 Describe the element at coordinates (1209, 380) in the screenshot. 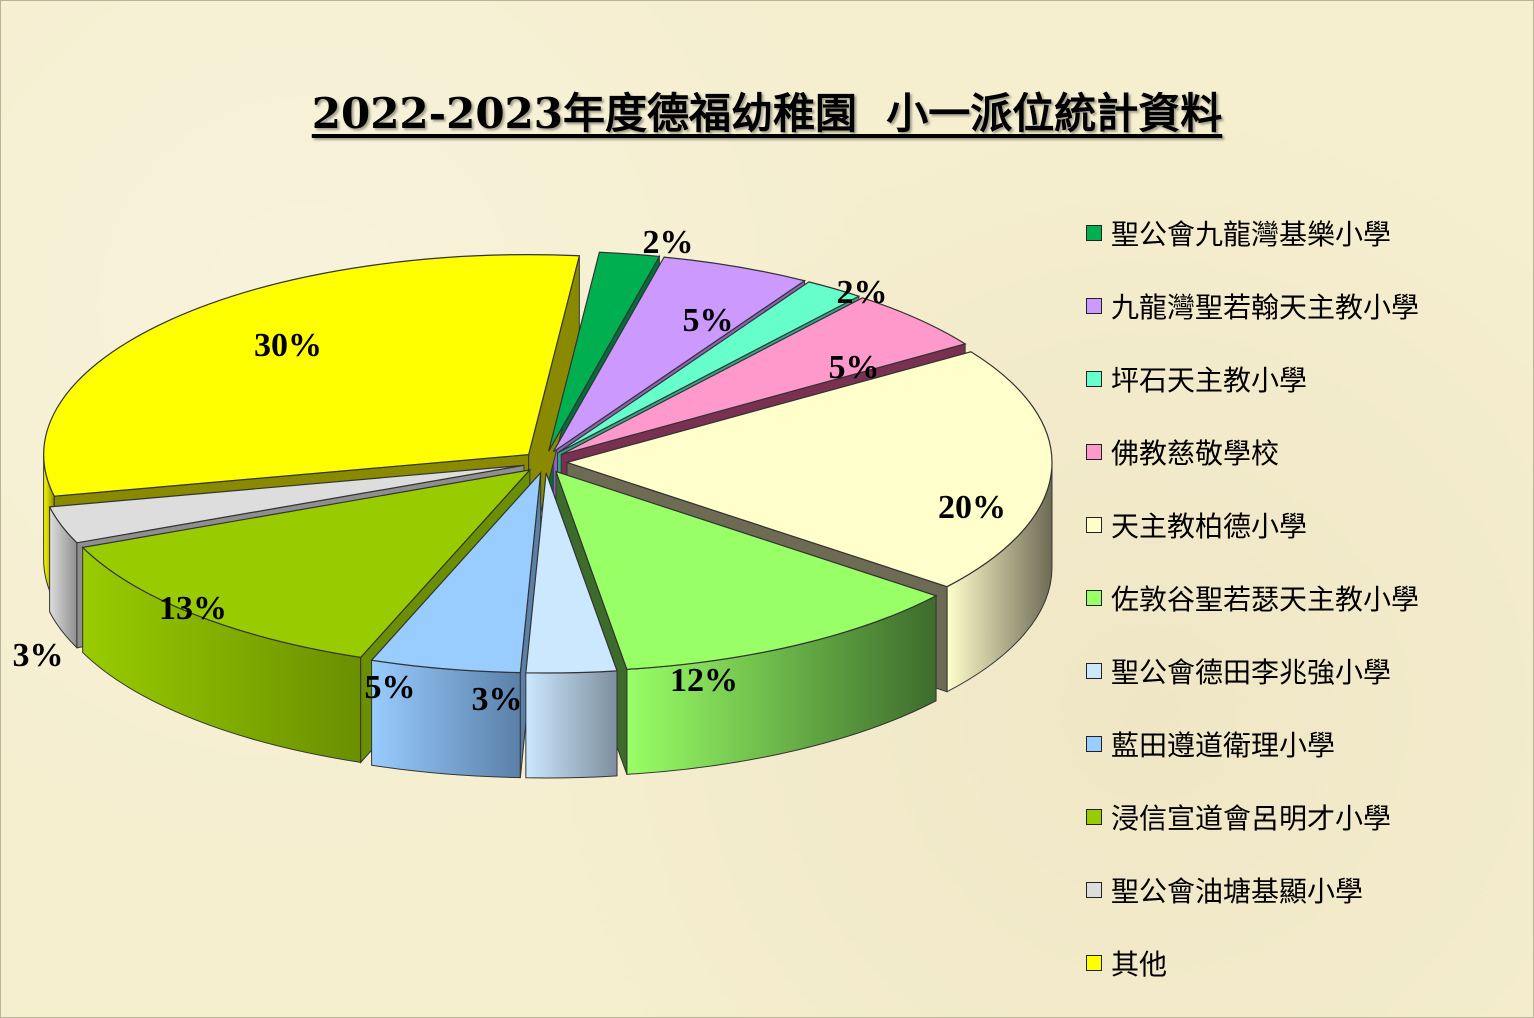

I see `legend-label-2: 坪石天主教小學` at that location.